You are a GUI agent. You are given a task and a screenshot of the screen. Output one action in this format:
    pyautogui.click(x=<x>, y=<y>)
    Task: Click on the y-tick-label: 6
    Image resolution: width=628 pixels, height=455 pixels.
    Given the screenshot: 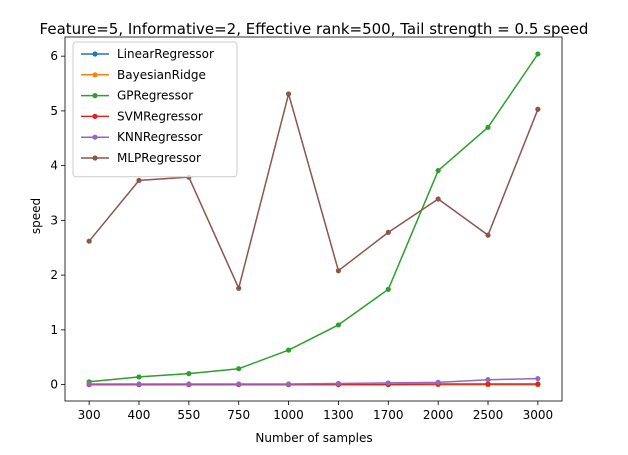 What is the action you would take?
    pyautogui.click(x=54, y=56)
    